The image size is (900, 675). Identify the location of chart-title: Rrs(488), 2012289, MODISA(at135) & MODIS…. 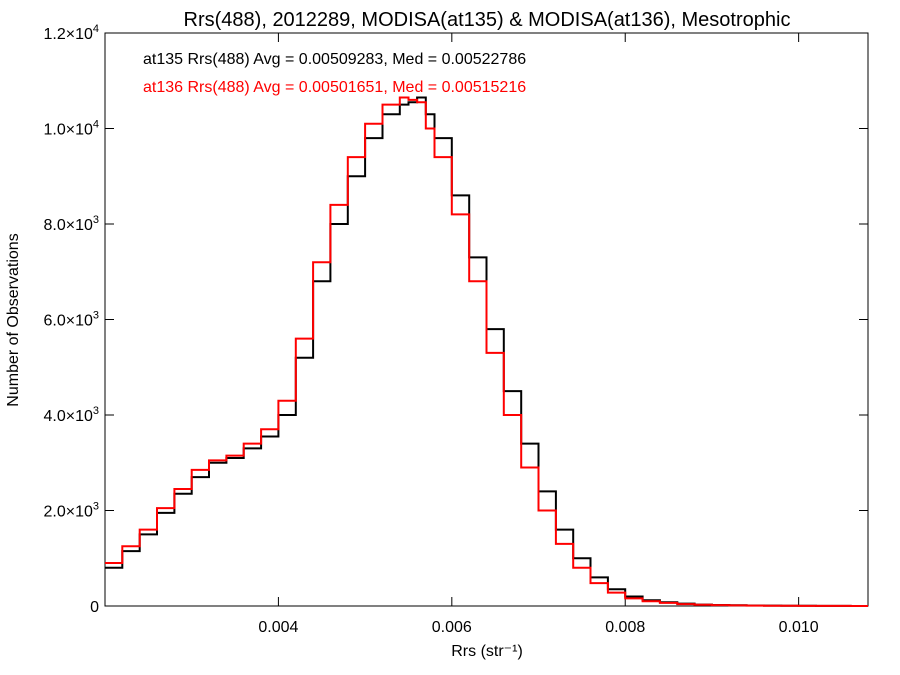
(487, 20).